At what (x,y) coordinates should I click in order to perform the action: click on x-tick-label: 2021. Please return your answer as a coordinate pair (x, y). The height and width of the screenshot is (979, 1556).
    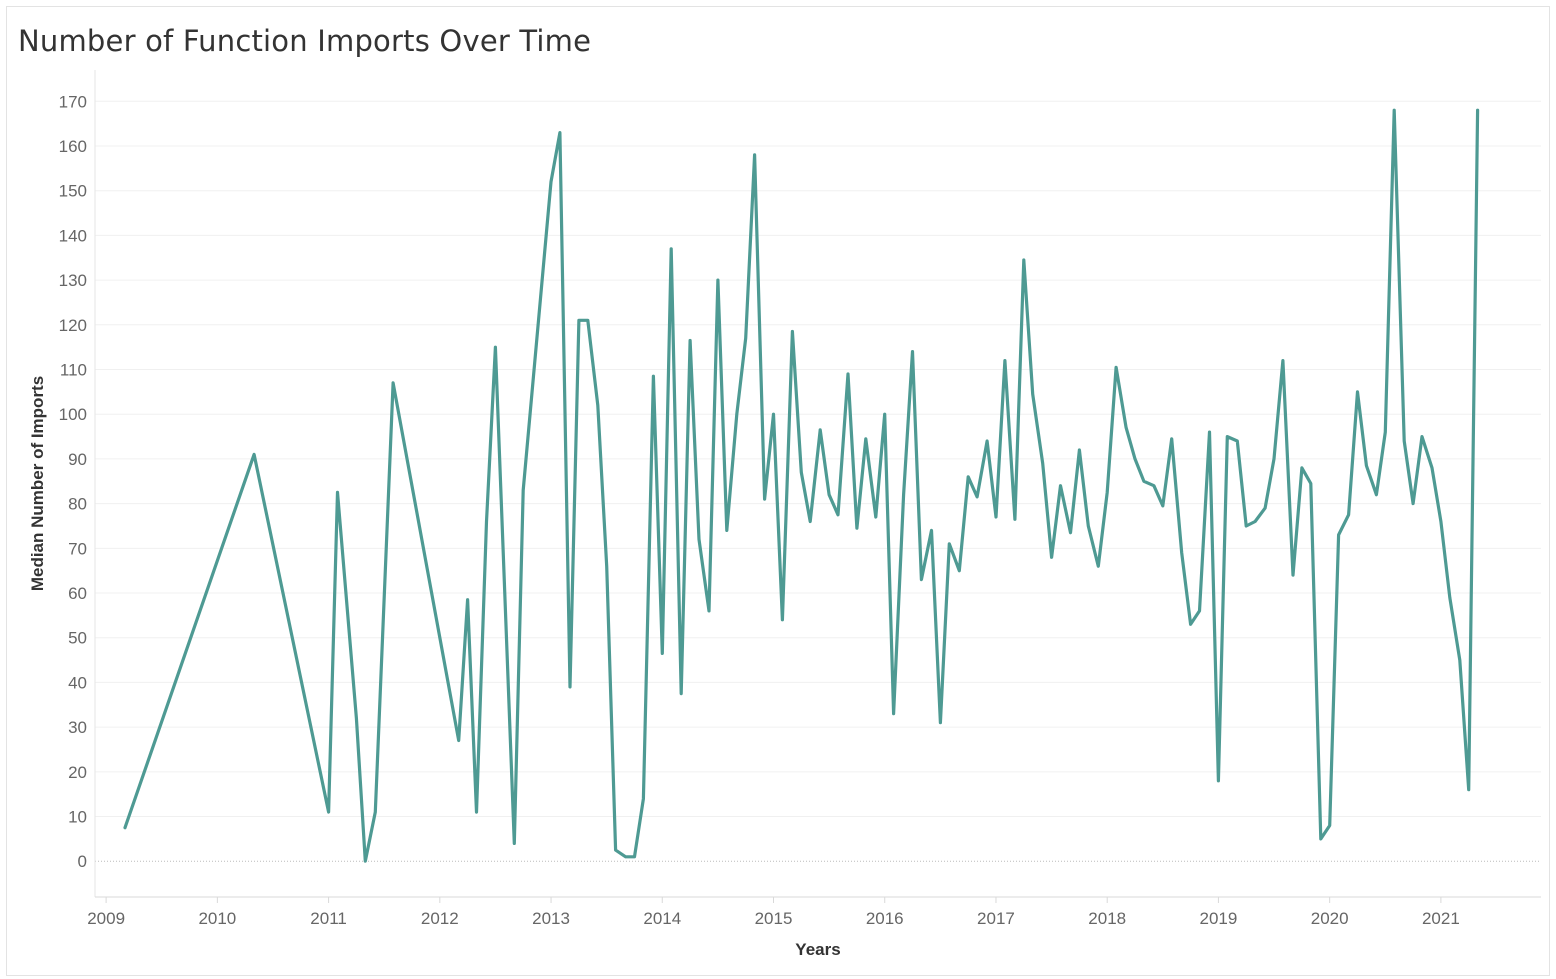
    Looking at the image, I should click on (1441, 918).